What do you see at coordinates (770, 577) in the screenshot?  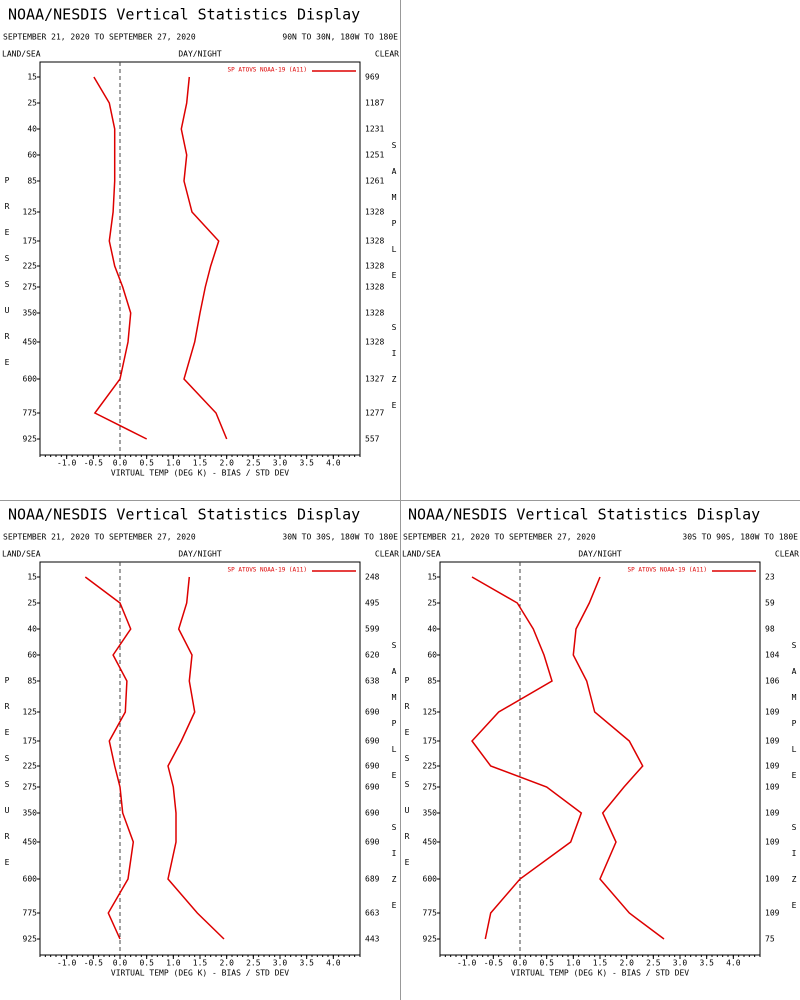 I see `sample-size-label: 23` at bounding box center [770, 577].